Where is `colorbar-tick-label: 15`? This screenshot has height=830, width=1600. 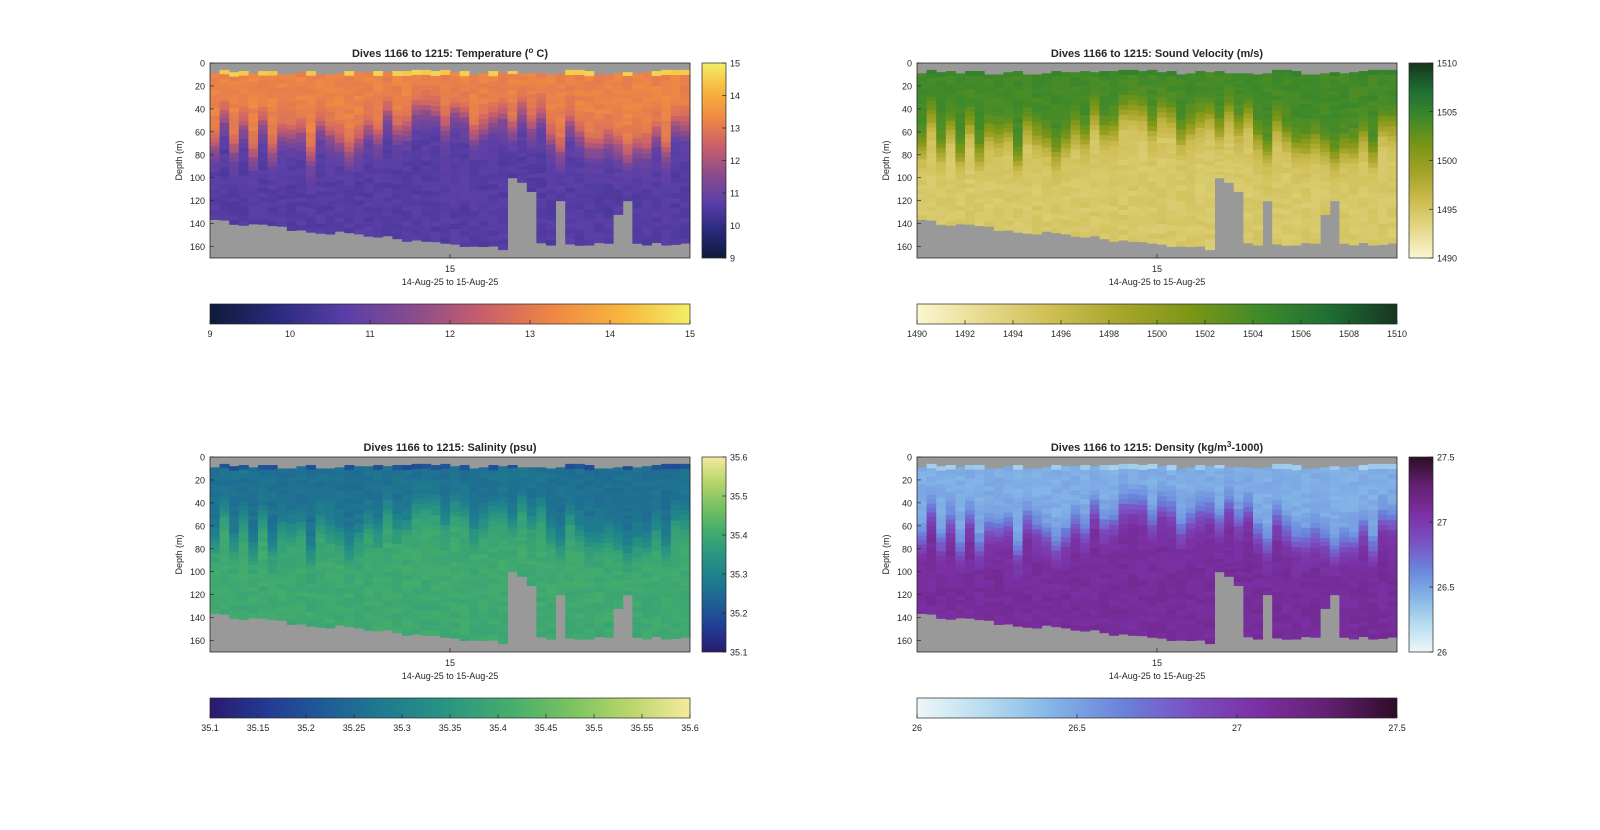
colorbar-tick-label: 15 is located at coordinates (735, 64).